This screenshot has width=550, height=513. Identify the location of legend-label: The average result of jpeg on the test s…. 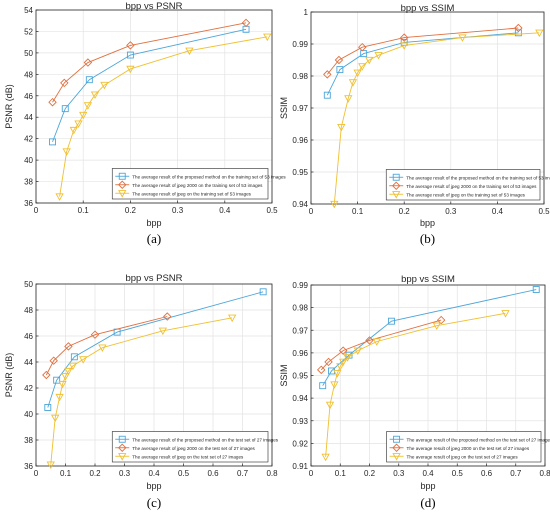
(188, 456).